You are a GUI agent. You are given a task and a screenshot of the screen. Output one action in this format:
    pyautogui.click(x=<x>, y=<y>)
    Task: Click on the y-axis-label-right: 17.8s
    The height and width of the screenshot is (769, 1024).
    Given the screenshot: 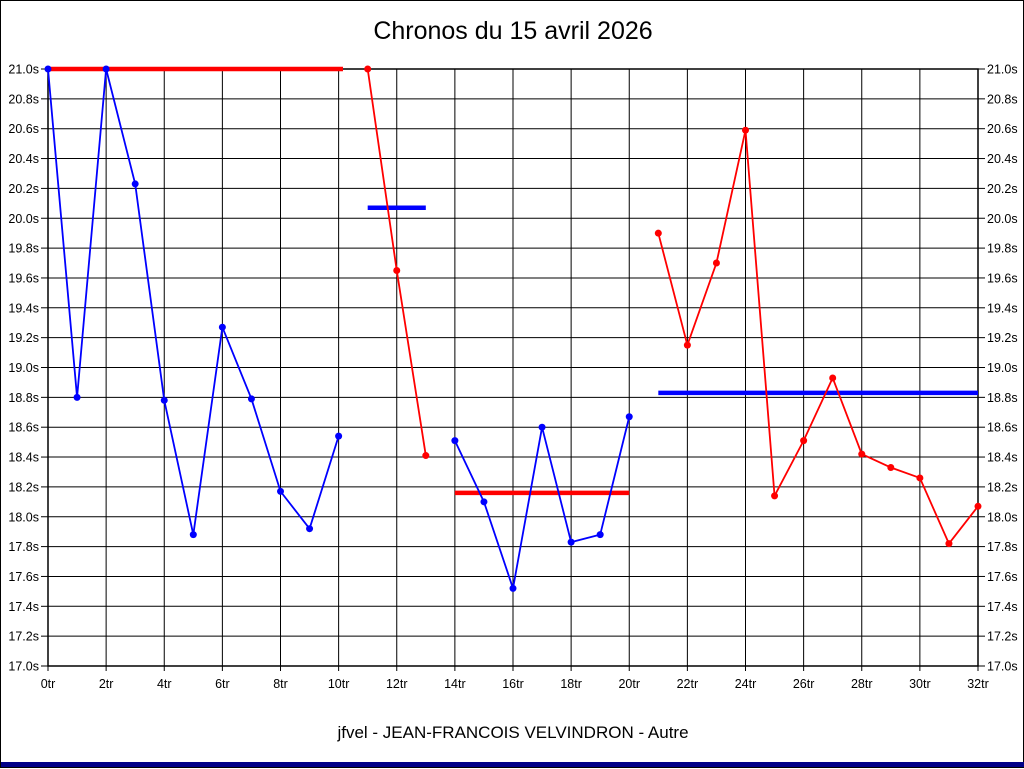 What is the action you would take?
    pyautogui.click(x=1002, y=547)
    